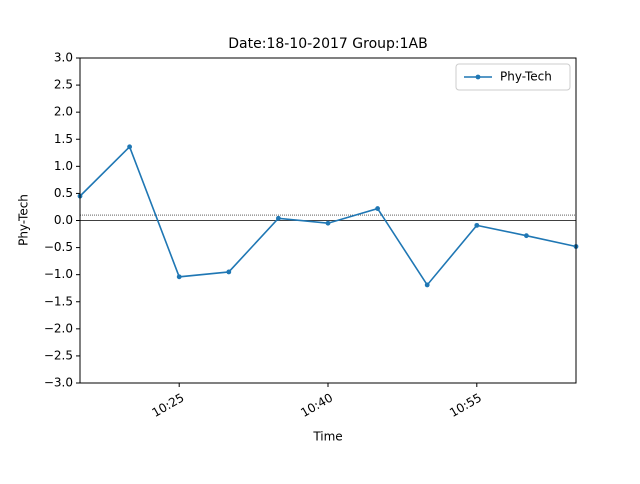 This screenshot has width=640, height=484. I want to click on y-tick-label: 3.0, so click(63, 58).